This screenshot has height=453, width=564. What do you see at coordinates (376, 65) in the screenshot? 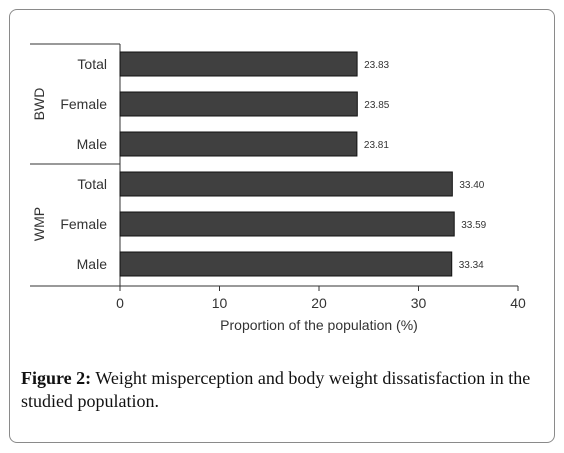
I see `data-label: 23.83` at bounding box center [376, 65].